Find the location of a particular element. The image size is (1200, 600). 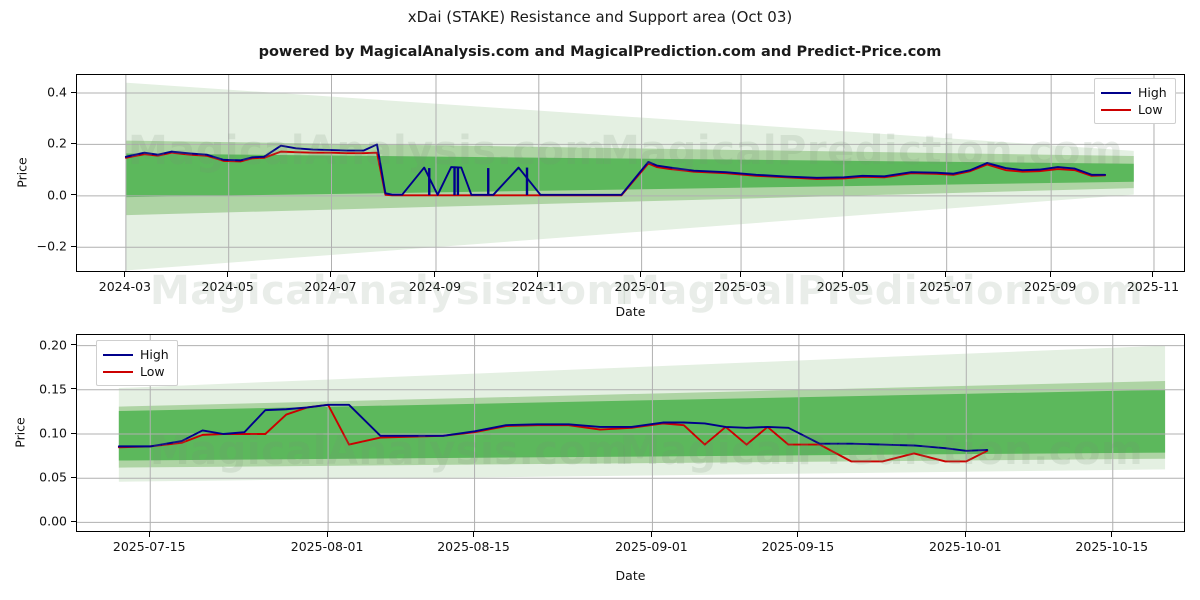

x-tick-label: 2025-08-01 is located at coordinates (327, 546).